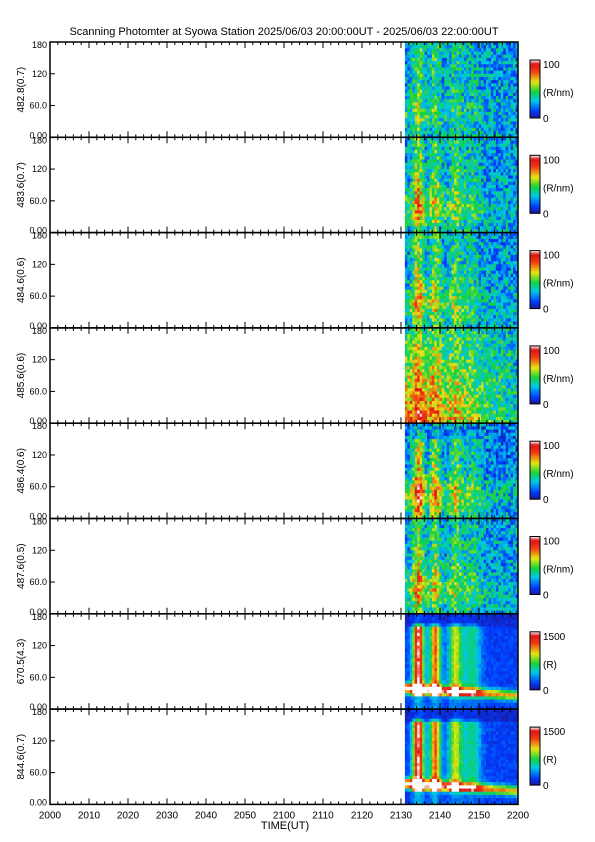  Describe the element at coordinates (39, 264) in the screenshot. I see `y-tick-label: 120` at that location.